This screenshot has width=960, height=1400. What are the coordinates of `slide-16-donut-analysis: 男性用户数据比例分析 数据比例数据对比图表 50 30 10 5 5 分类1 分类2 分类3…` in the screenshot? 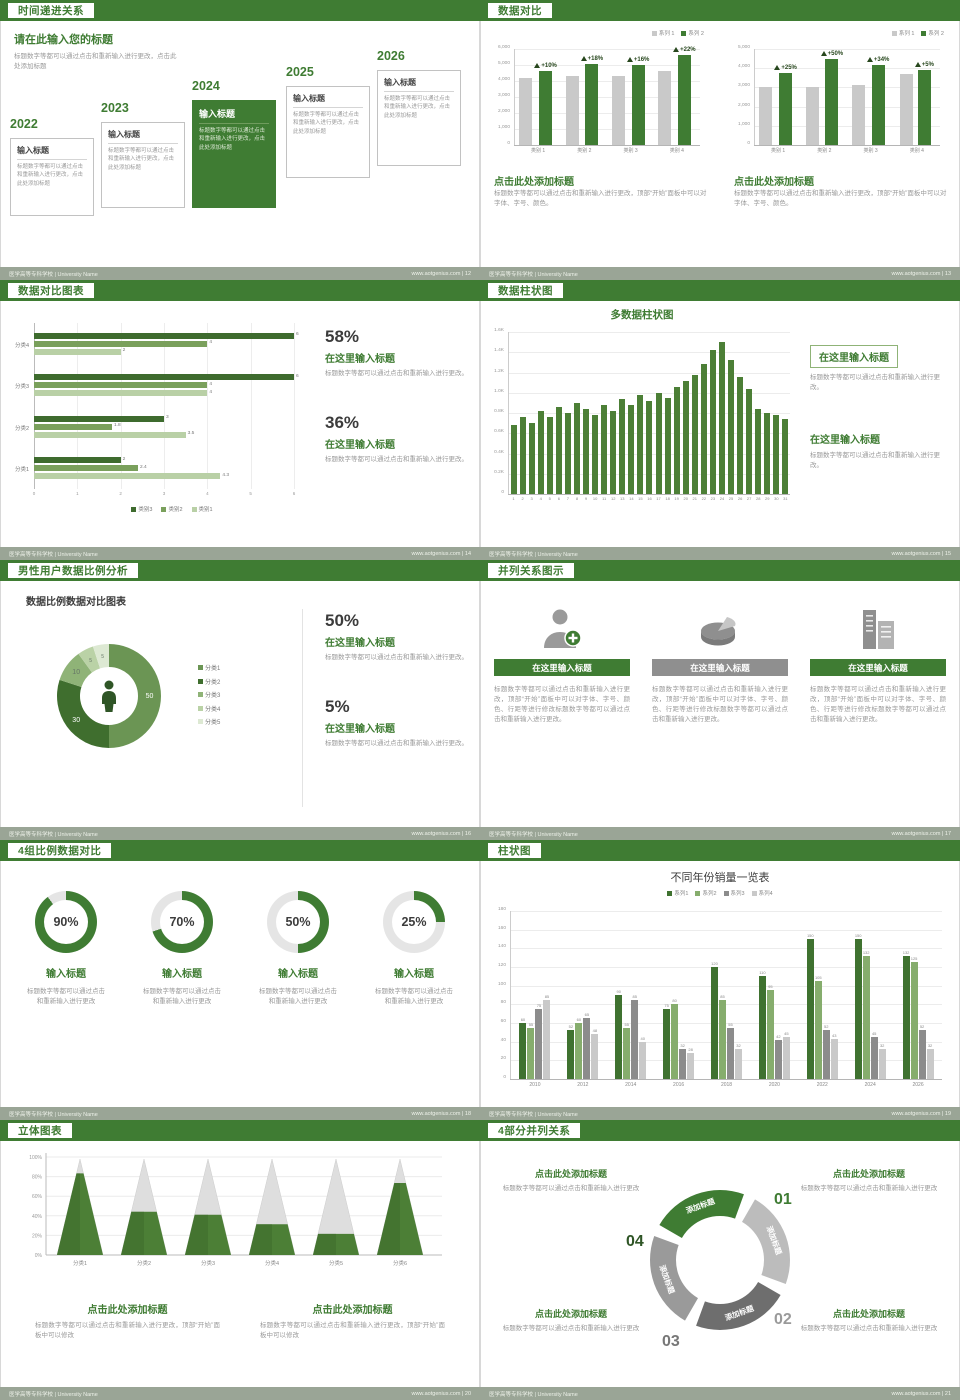 It's located at (240, 700).